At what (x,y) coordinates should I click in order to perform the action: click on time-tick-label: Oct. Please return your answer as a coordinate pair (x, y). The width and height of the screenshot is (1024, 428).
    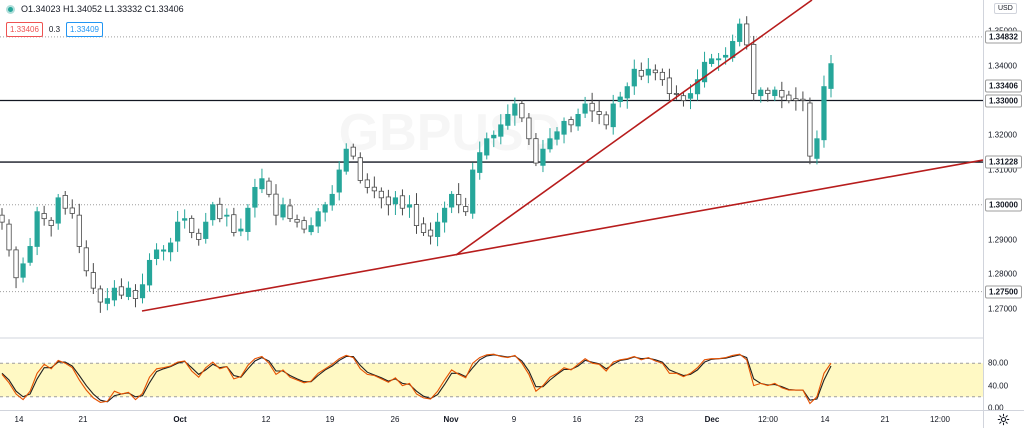
    Looking at the image, I should click on (180, 419).